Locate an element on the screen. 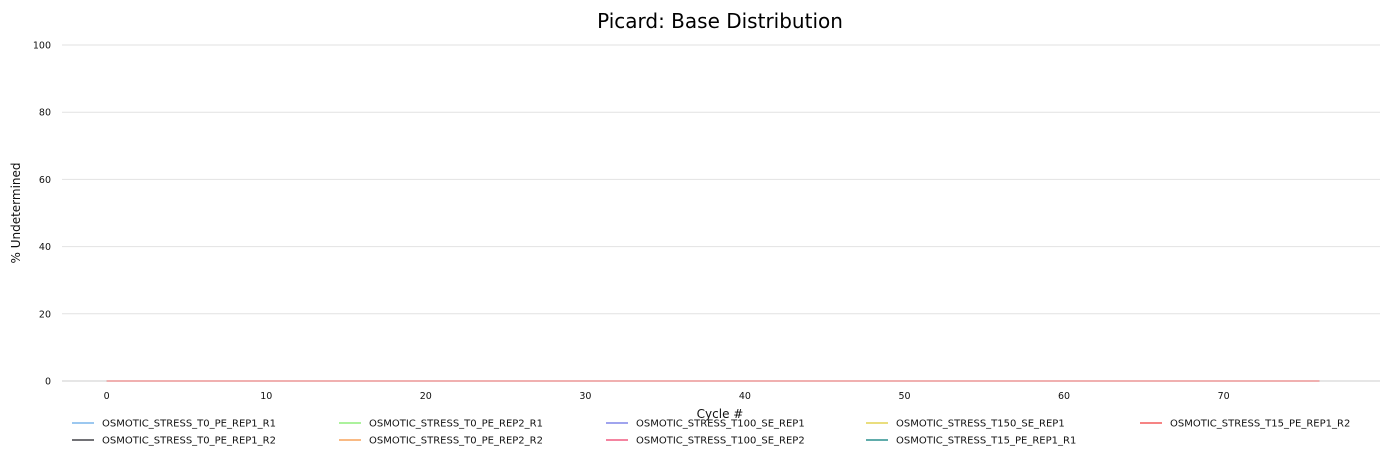 The width and height of the screenshot is (1389, 460). x-axis-label: Cycle # is located at coordinates (720, 414).